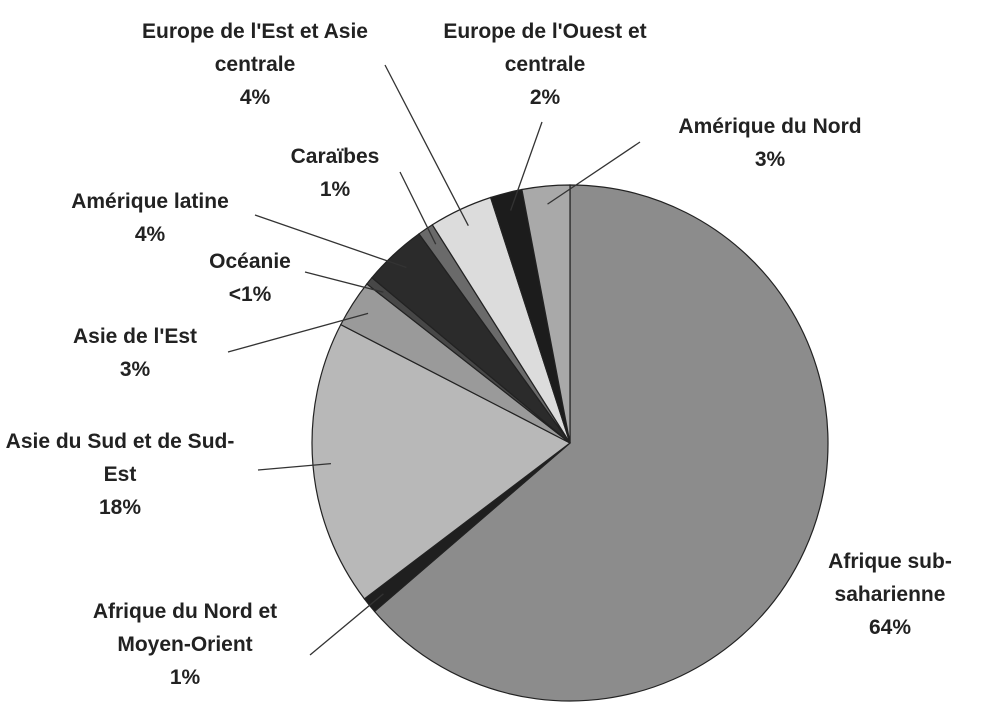 This screenshot has width=985, height=706. What do you see at coordinates (545, 48) in the screenshot?
I see `category-name: Europe de l'Ouest et centrale` at bounding box center [545, 48].